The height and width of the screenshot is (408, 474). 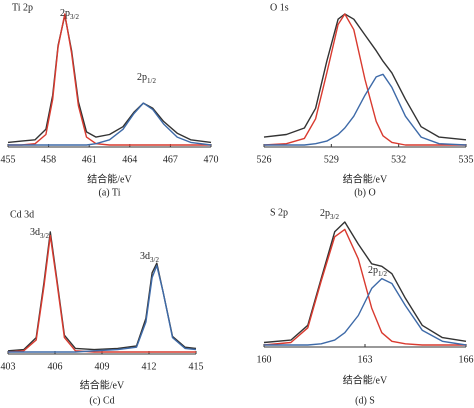 What do you see at coordinates (129, 159) in the screenshot?
I see `x-tick-label: 464` at bounding box center [129, 159].